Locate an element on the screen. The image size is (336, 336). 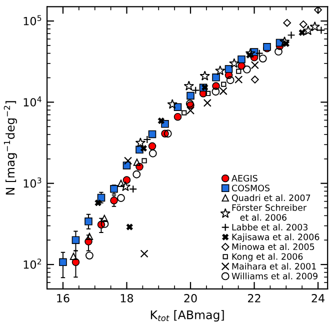
legend-label: Förster Schreiber et al. 2006 is located at coordinates (269, 212).